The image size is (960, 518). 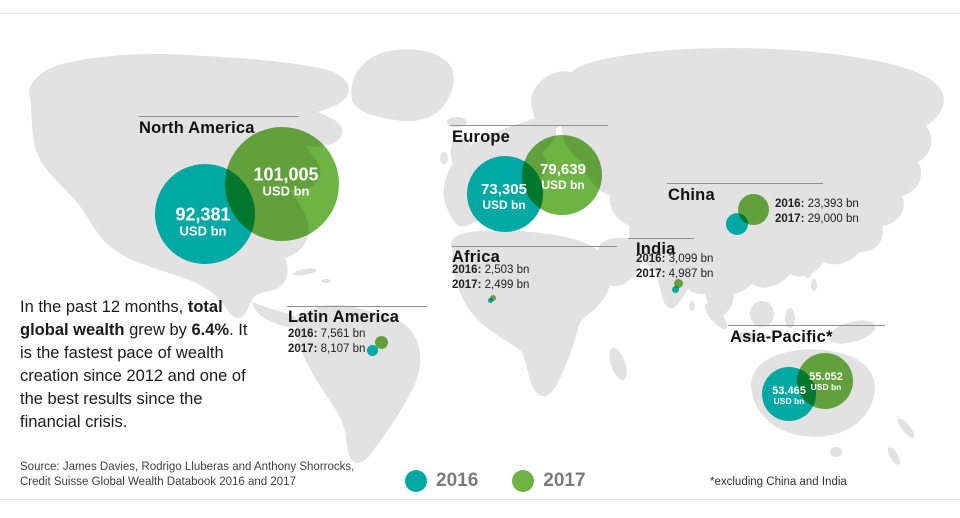 I want to click on bubble-2017-africa, so click(x=493, y=298).